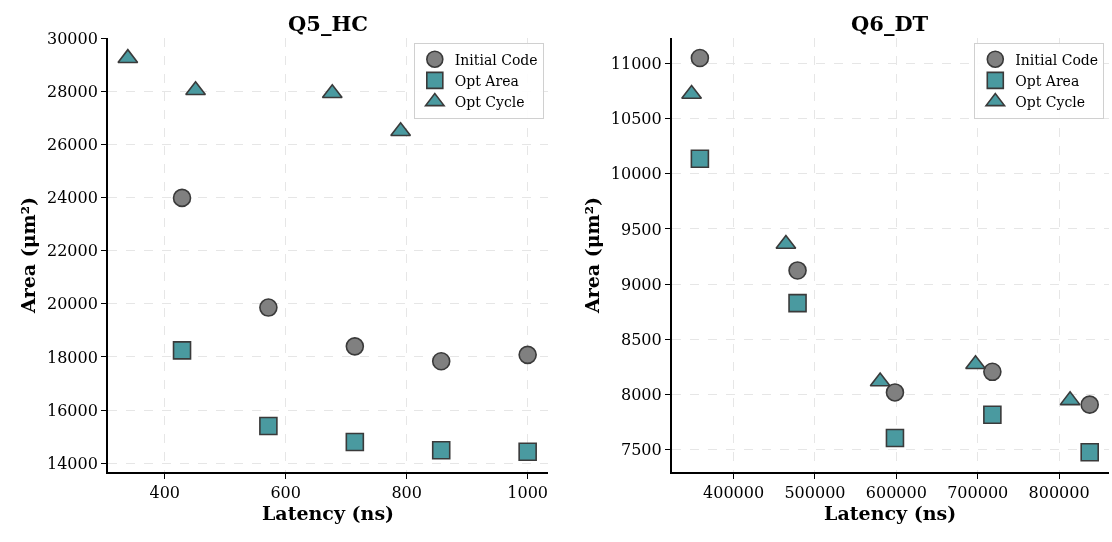 The image size is (1112, 542). I want to click on y-tick-label: 16000, so click(72, 410).